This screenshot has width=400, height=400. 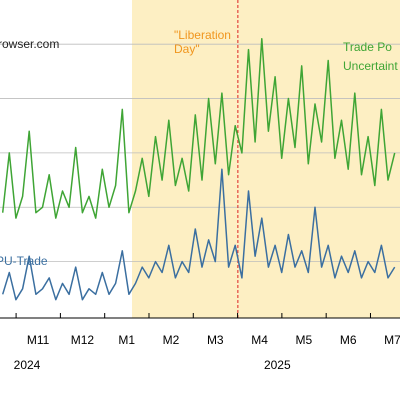 I want to click on series-label: Uncertaint, so click(x=370, y=66).